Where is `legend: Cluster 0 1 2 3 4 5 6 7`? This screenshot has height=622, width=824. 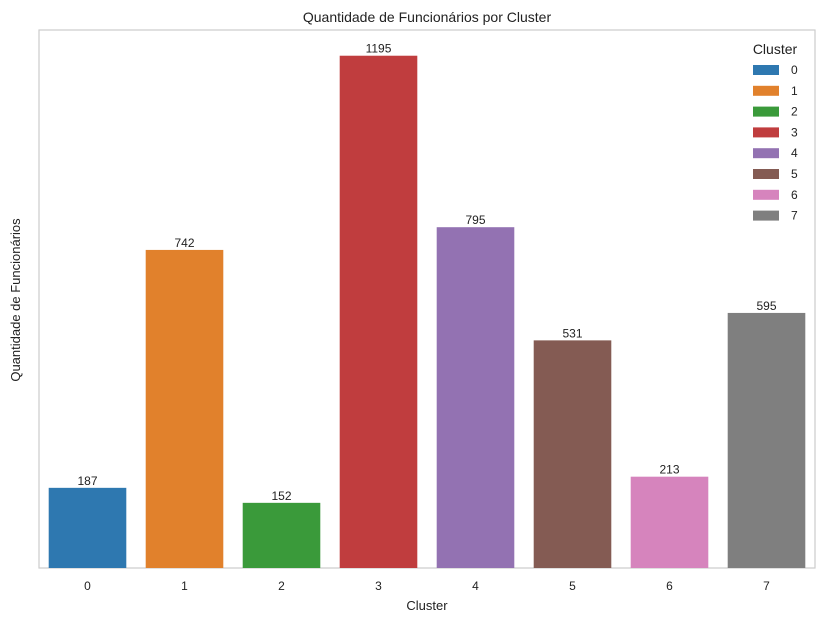 legend: Cluster 0 1 2 3 4 5 6 7 is located at coordinates (775, 132).